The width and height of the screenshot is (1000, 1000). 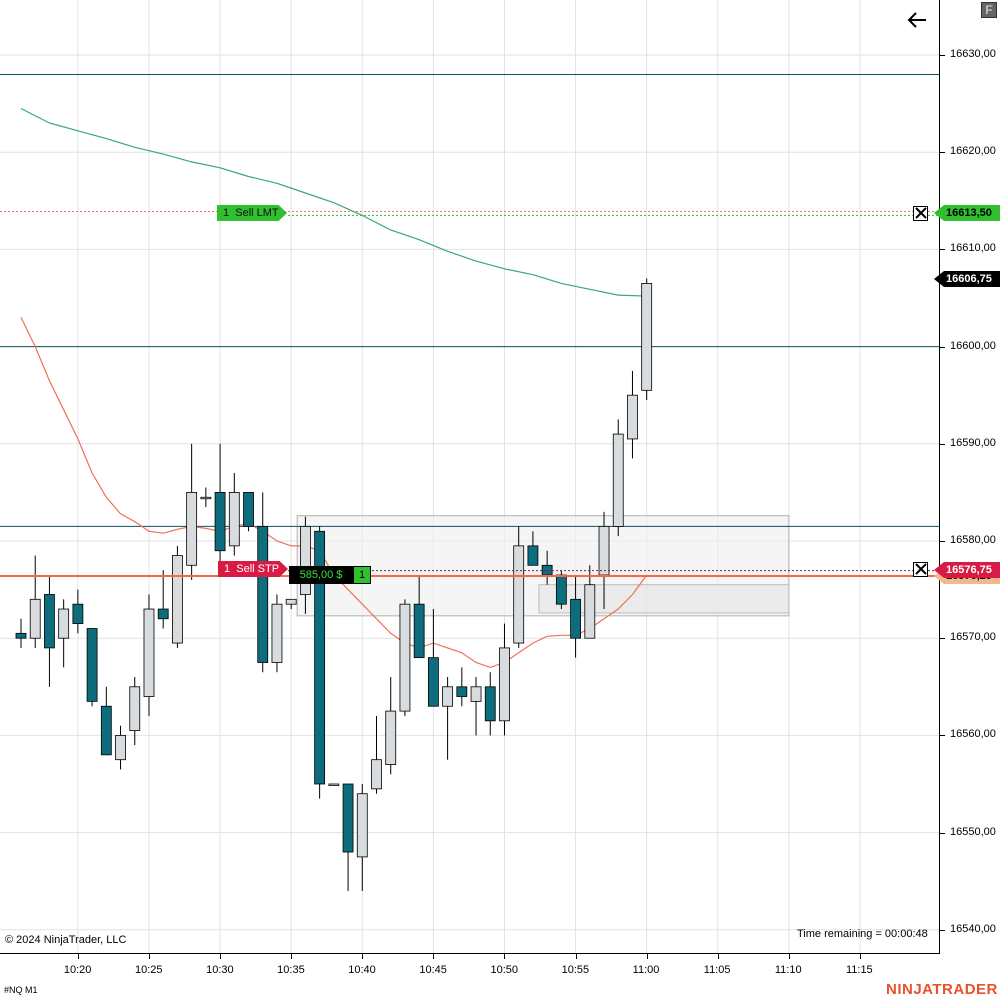 What do you see at coordinates (433, 970) in the screenshot?
I see `time-axis-label: 10:45` at bounding box center [433, 970].